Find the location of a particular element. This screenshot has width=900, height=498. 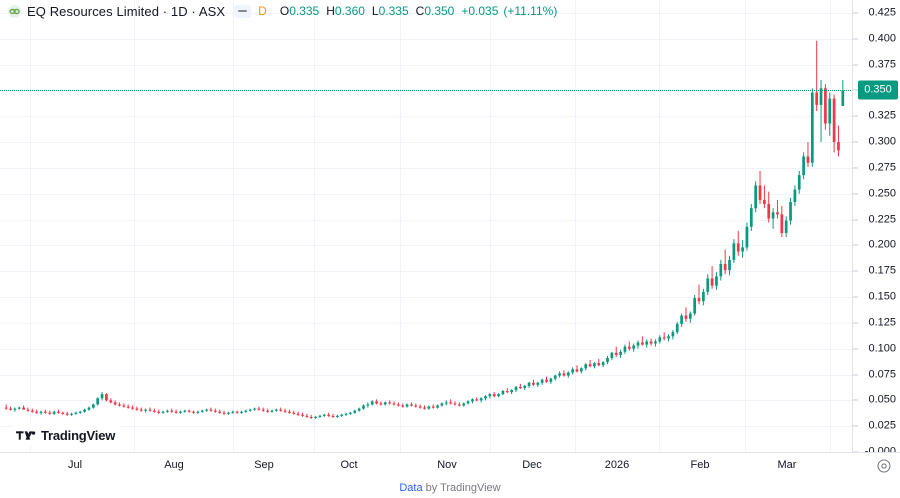

price-tick-label: 0.150 is located at coordinates (882, 296).